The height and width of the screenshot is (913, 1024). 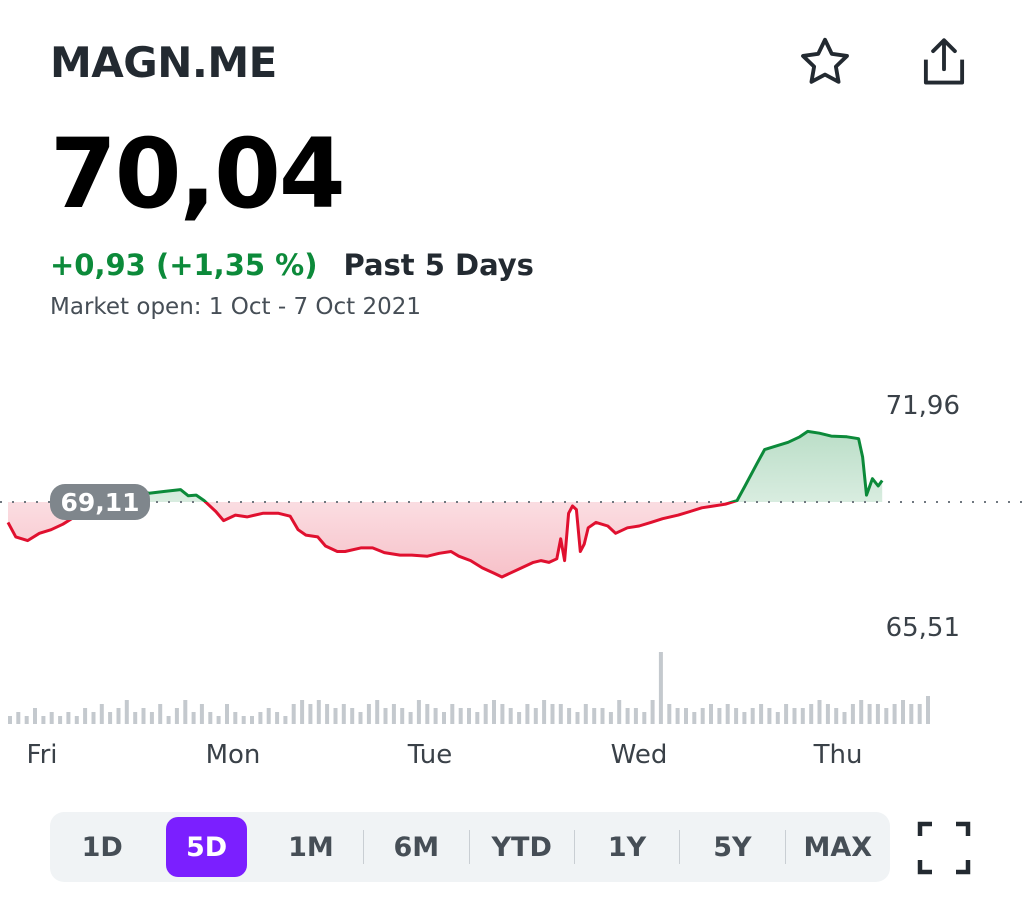 I want to click on volume-bars, so click(x=469, y=688).